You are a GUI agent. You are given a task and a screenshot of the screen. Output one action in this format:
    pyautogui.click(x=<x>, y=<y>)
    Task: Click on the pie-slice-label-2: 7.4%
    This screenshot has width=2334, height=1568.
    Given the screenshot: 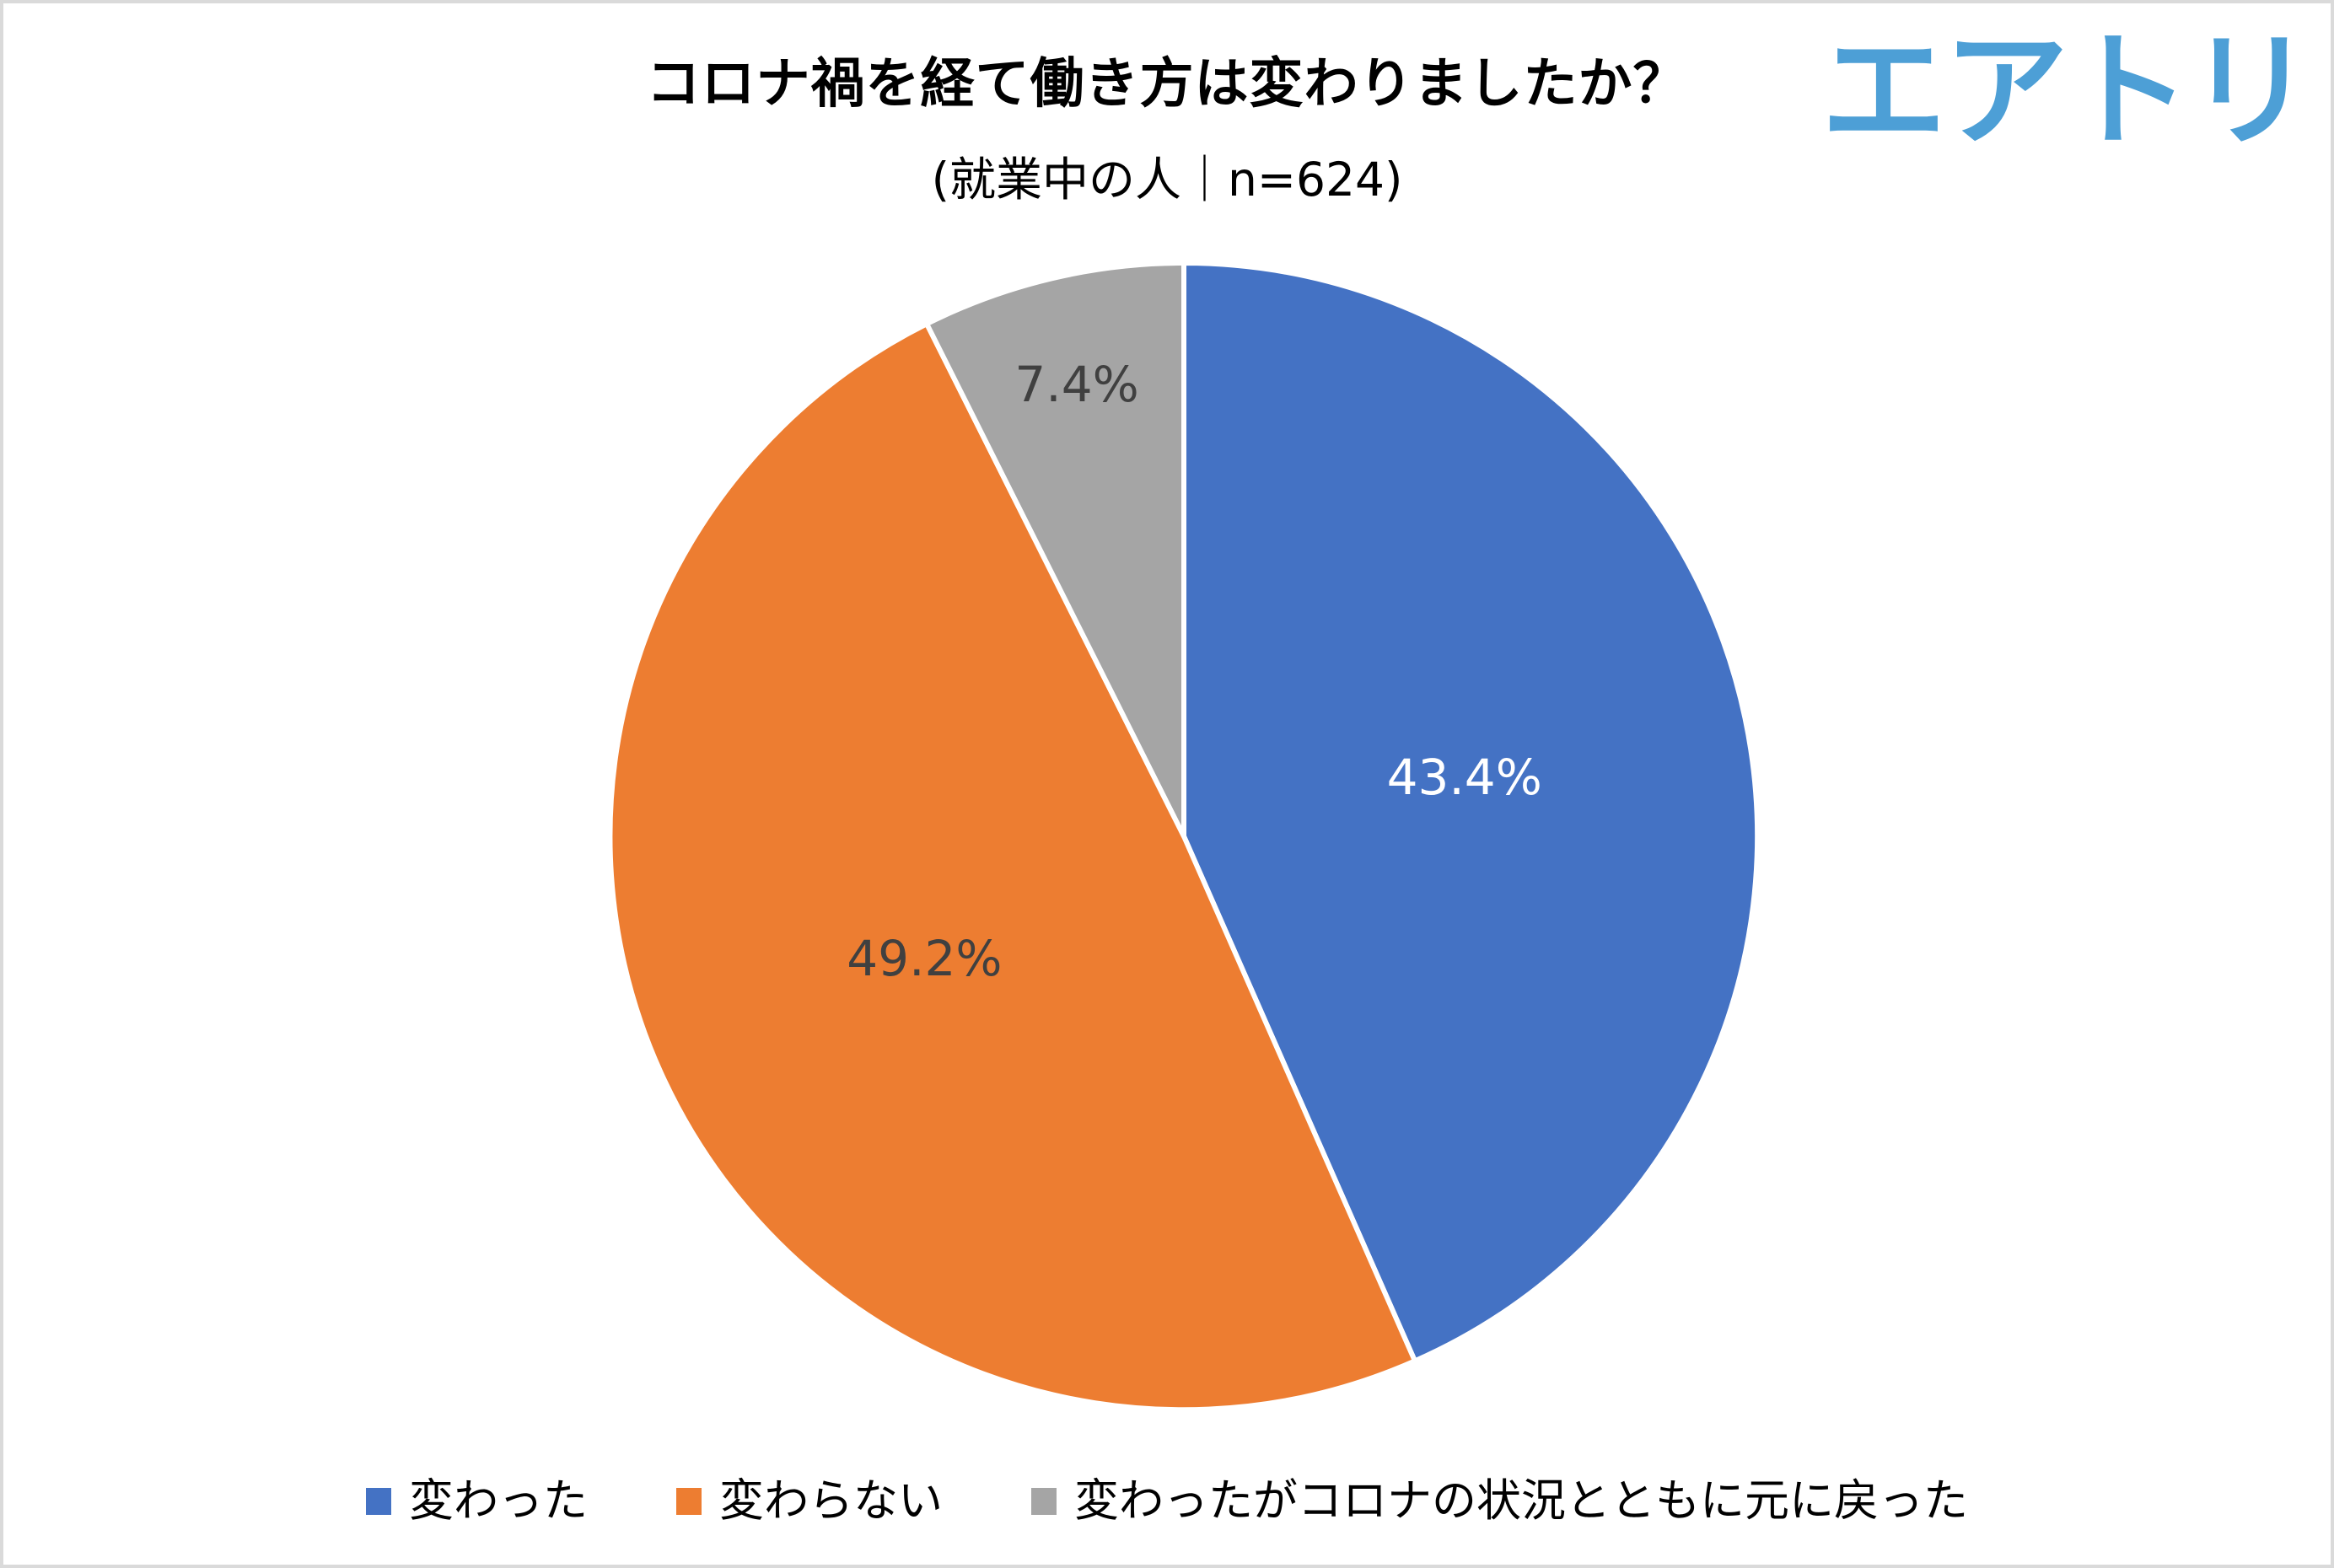 What is the action you would take?
    pyautogui.click(x=1076, y=385)
    